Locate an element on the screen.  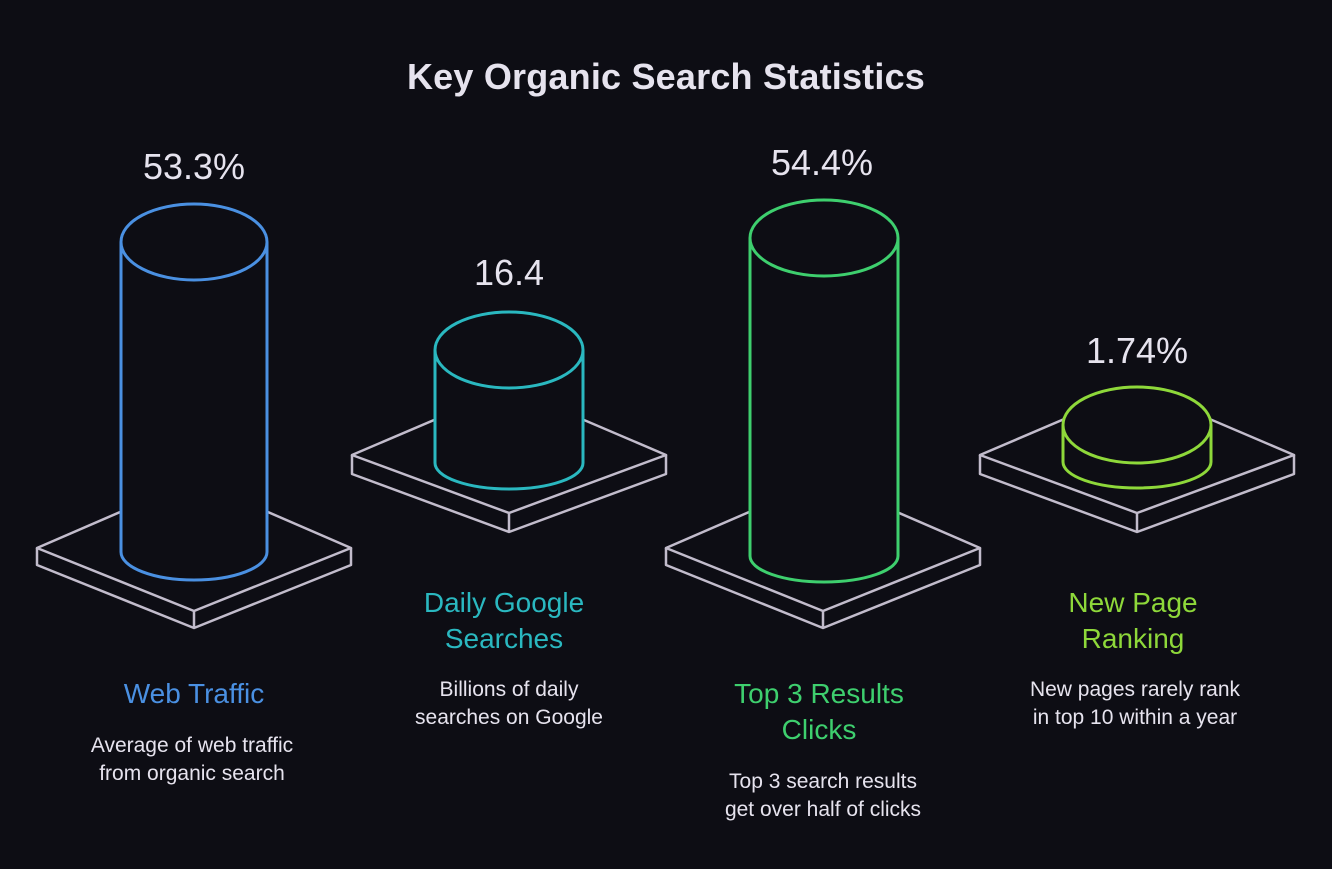
label-line: Clicks is located at coordinates (819, 729).